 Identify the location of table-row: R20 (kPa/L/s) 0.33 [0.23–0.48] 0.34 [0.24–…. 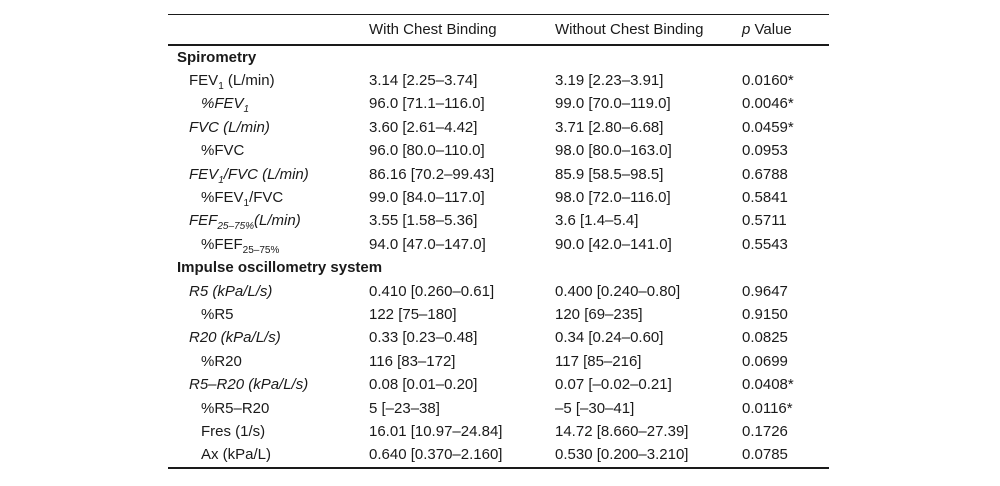
(498, 337).